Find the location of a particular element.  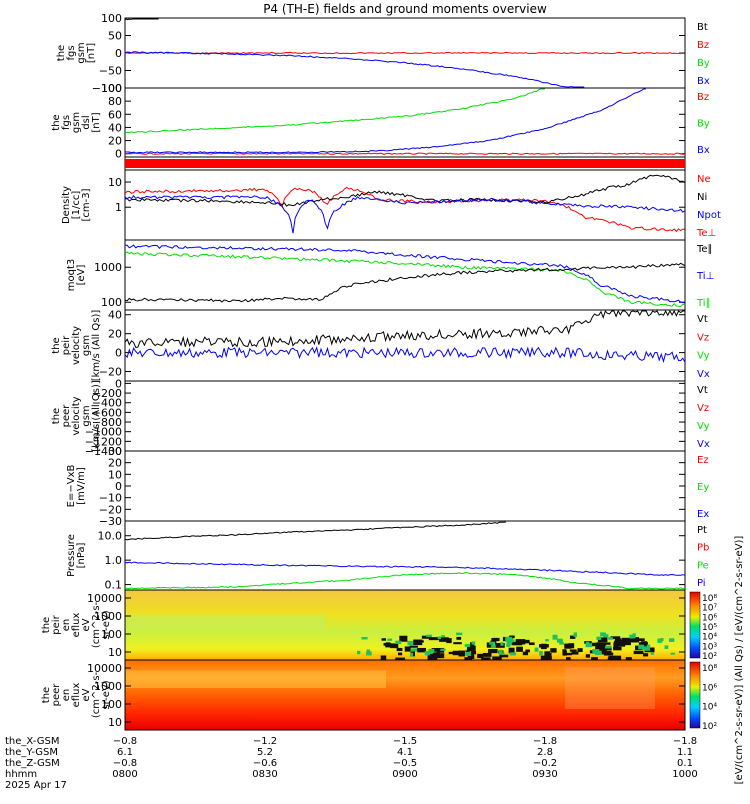

legend-Te⊥: Te⊥ is located at coordinates (706, 233).